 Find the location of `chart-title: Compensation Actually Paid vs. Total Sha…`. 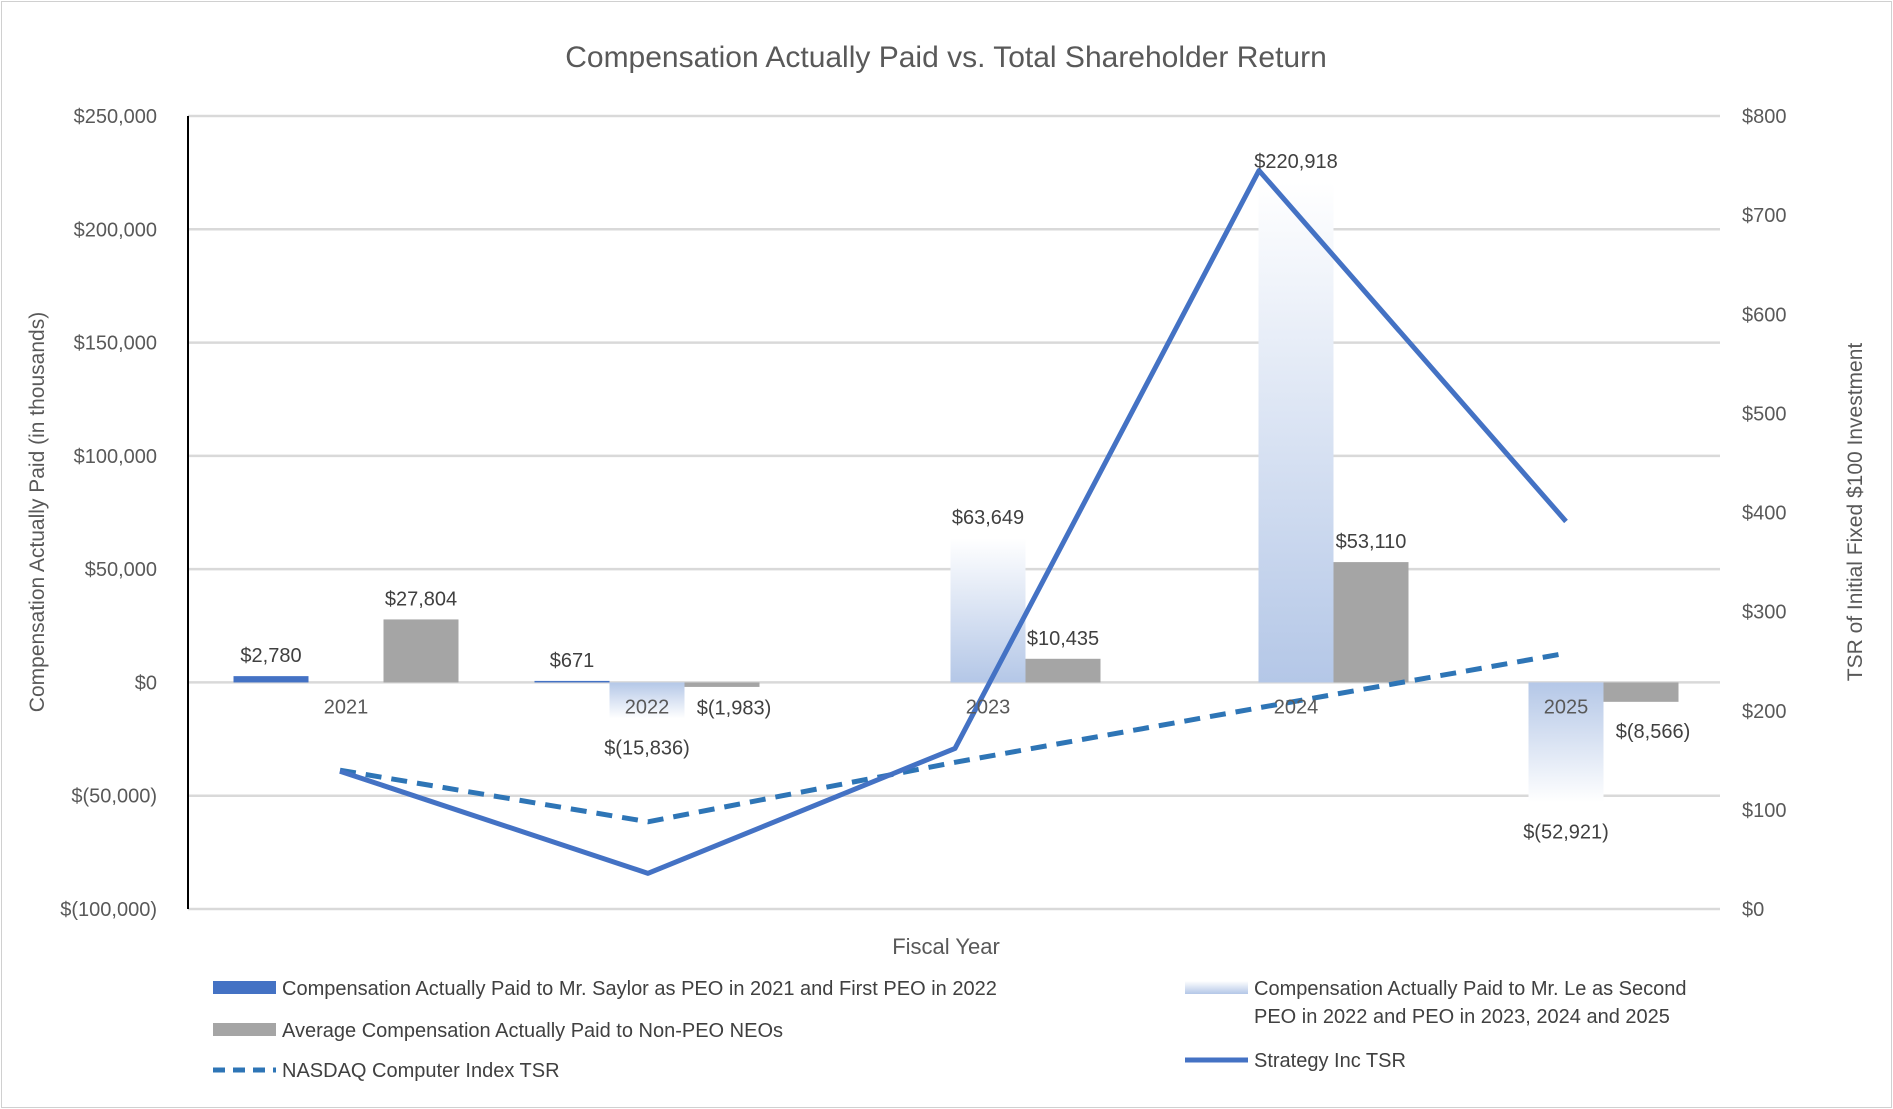

chart-title: Compensation Actually Paid vs. Total Sha… is located at coordinates (946, 57).